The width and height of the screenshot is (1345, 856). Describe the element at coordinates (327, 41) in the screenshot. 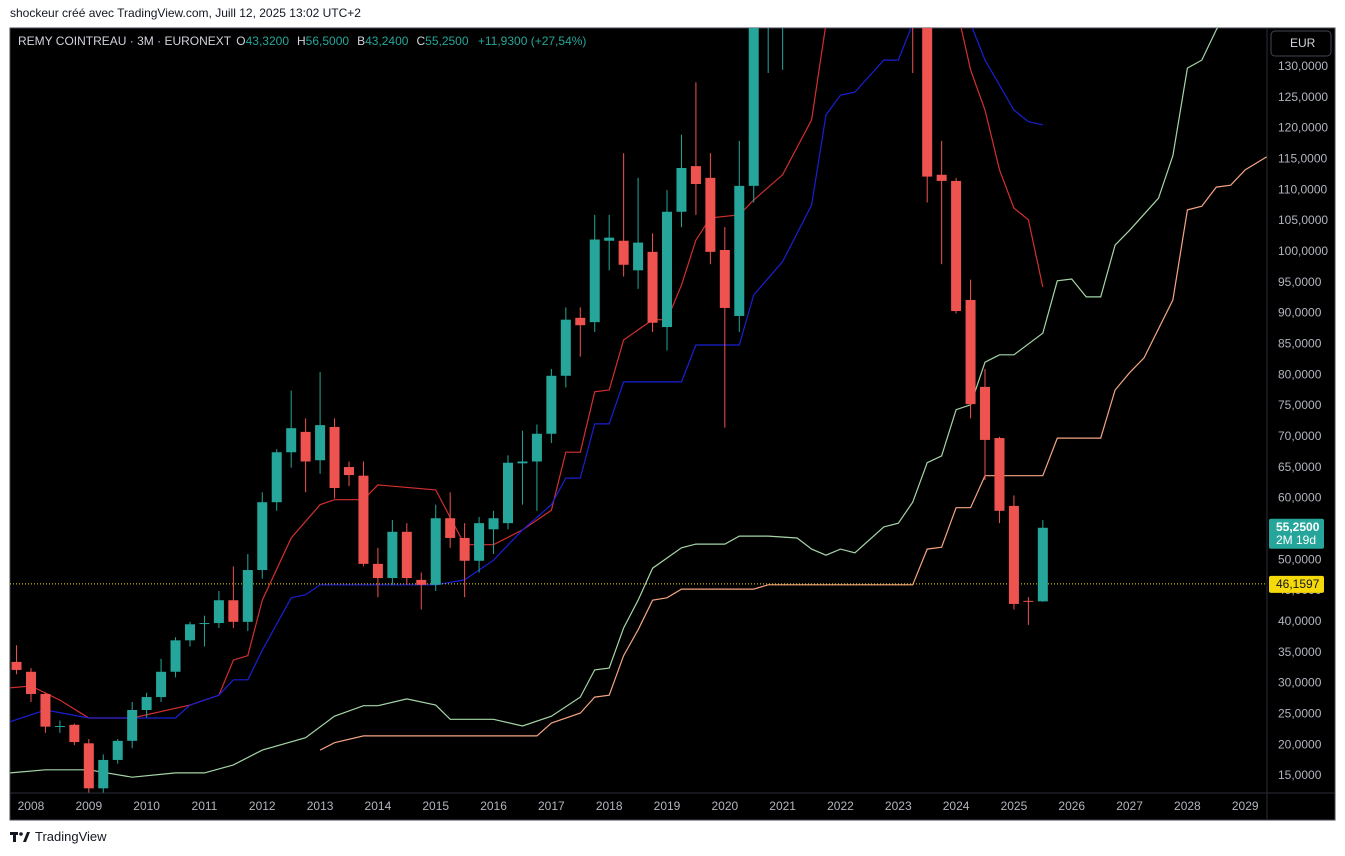

I see `legend-value: 56,5000` at that location.